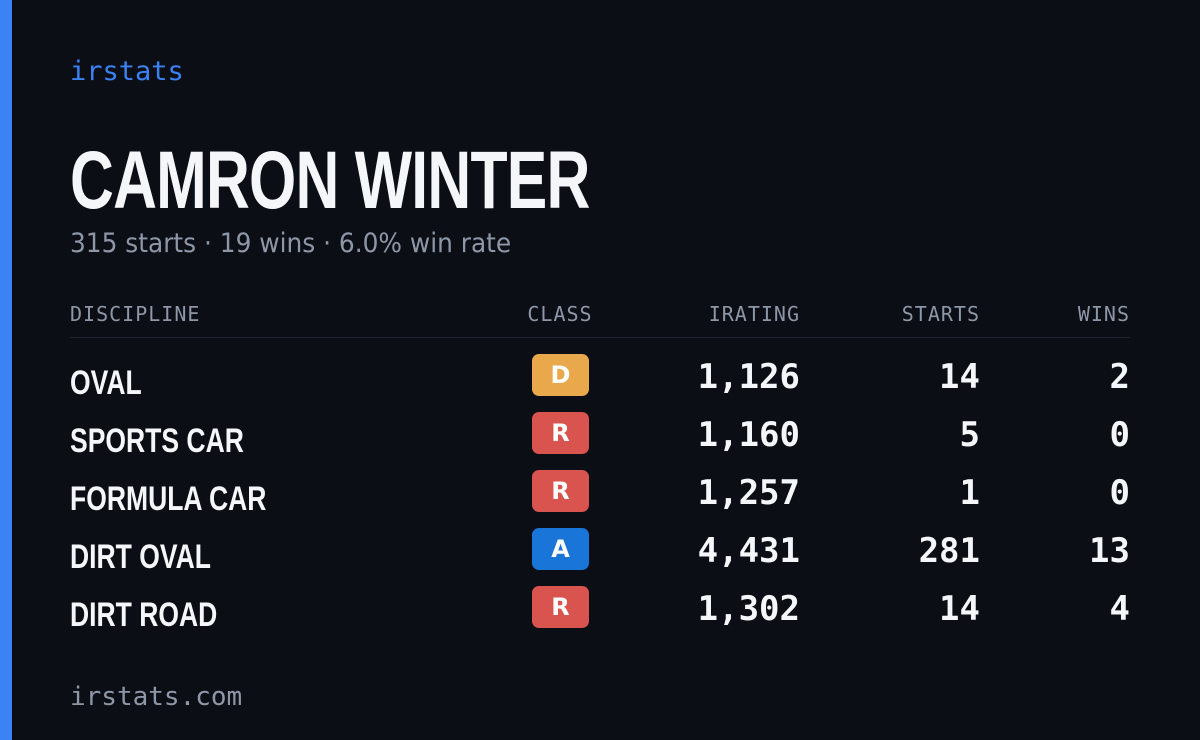 This screenshot has height=740, width=1200. I want to click on discipline: OVAL, so click(106, 383).